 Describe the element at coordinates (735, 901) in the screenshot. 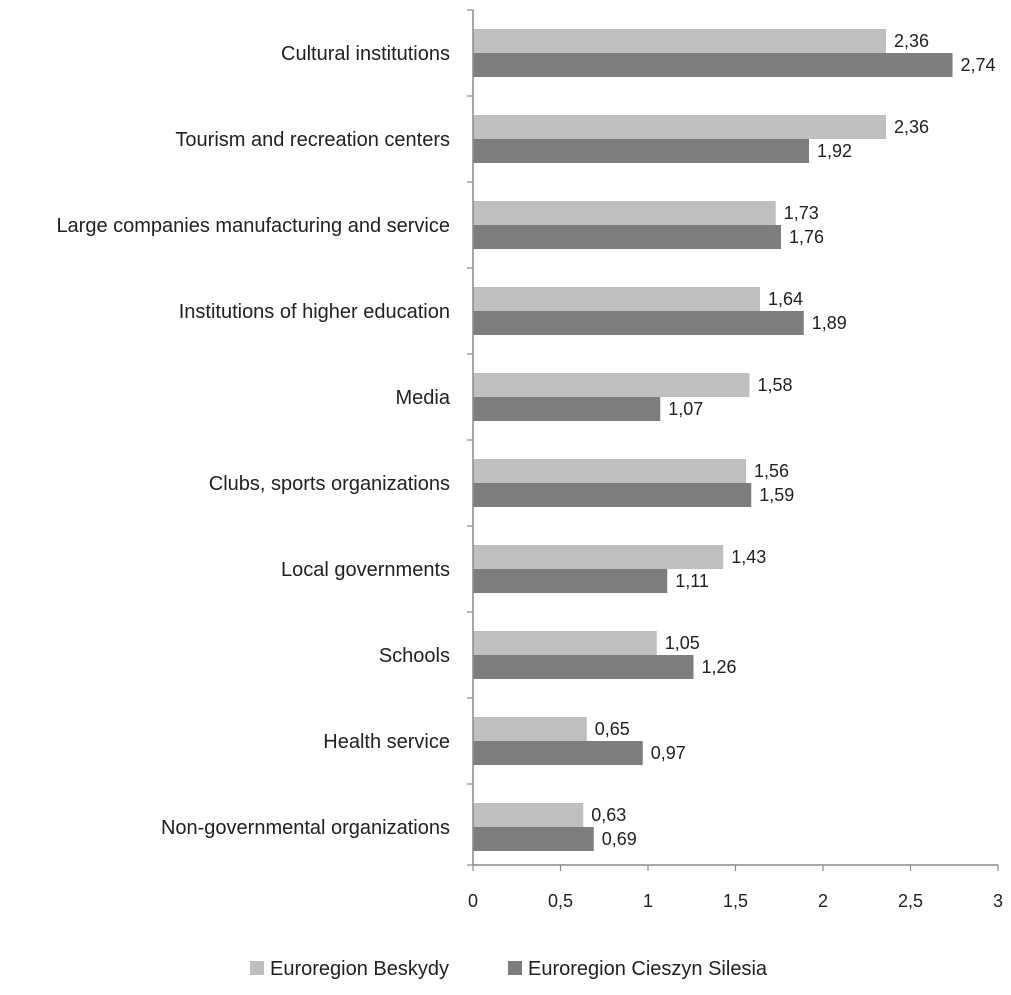

I see `x-tick-label: 1,5` at that location.